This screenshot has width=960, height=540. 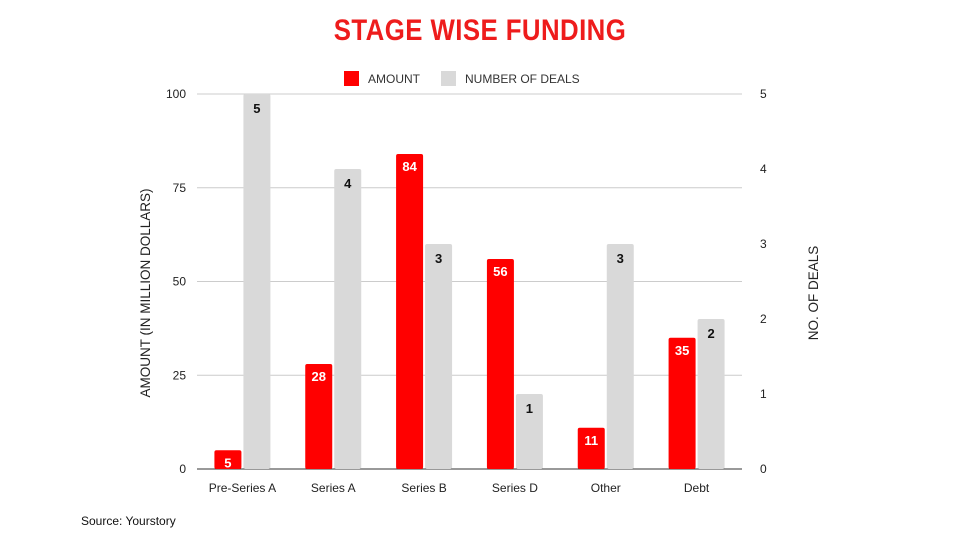 I want to click on data-label-amount: 35, so click(x=682, y=350).